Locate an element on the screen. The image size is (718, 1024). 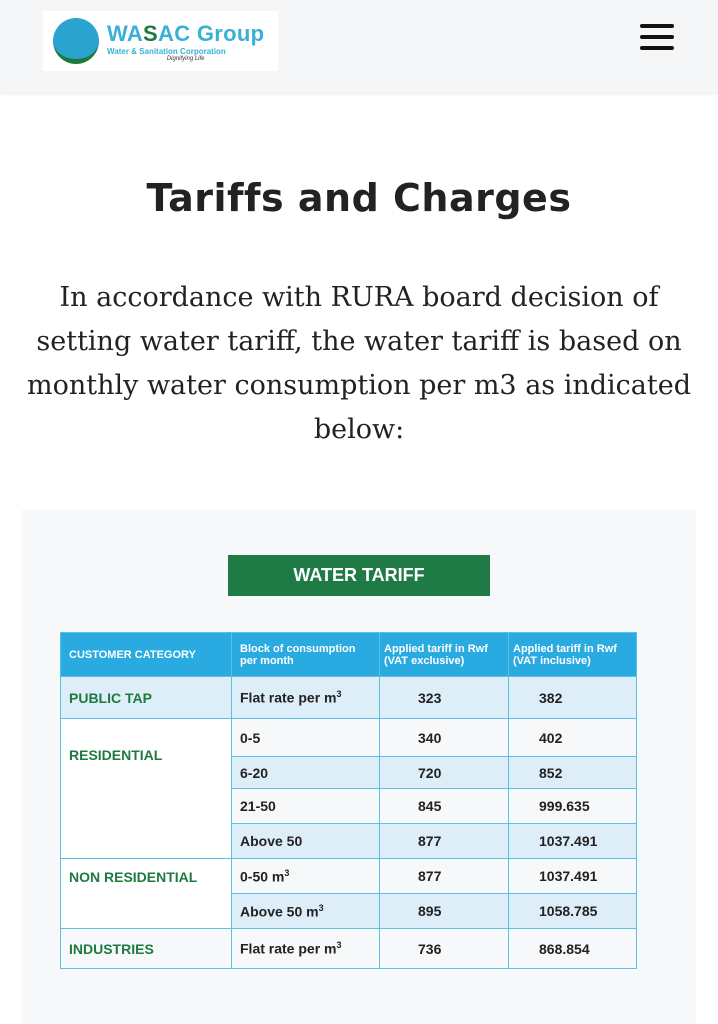
table-row: 21-50 845 999.635 is located at coordinates (349, 806).